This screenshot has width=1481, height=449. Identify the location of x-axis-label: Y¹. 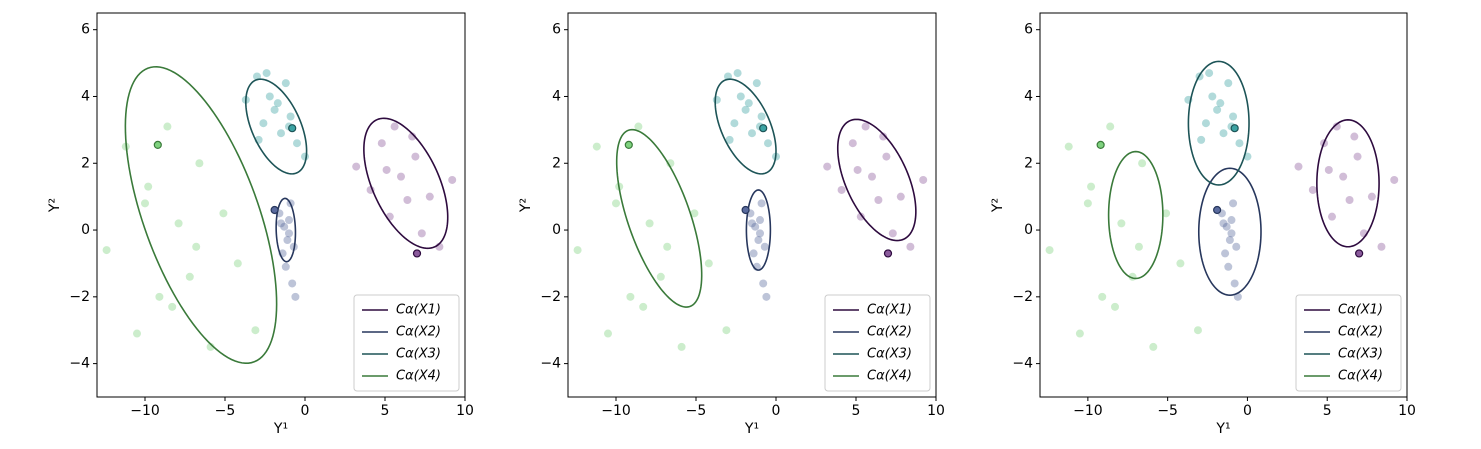
(280, 429).